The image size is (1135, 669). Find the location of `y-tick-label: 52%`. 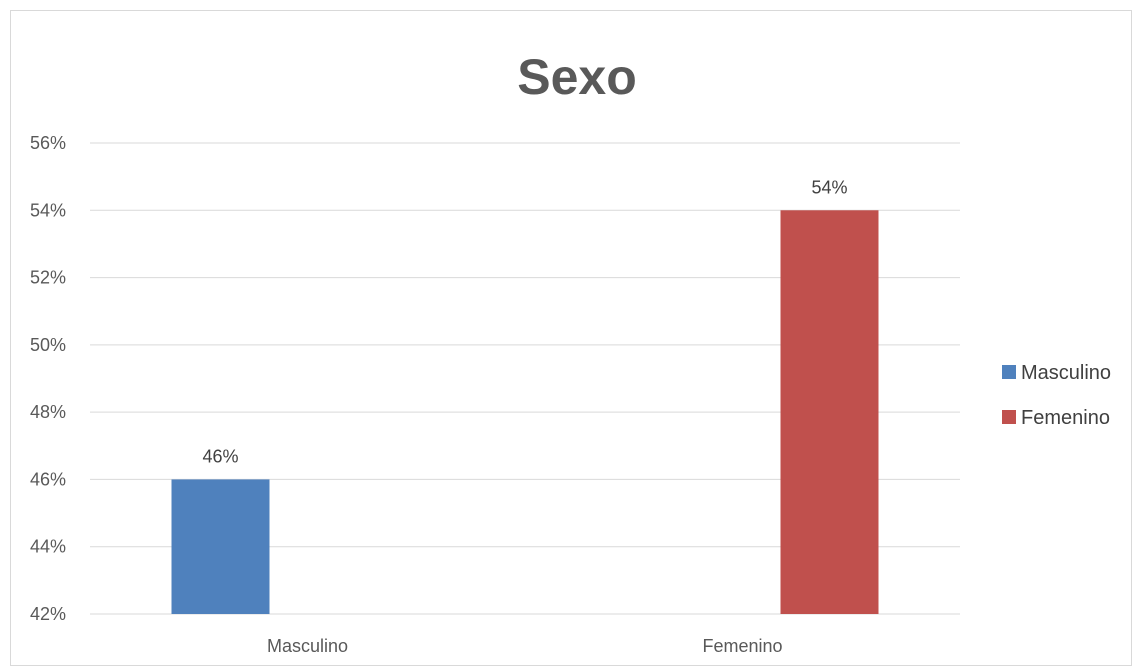

y-tick-label: 52% is located at coordinates (48, 278).